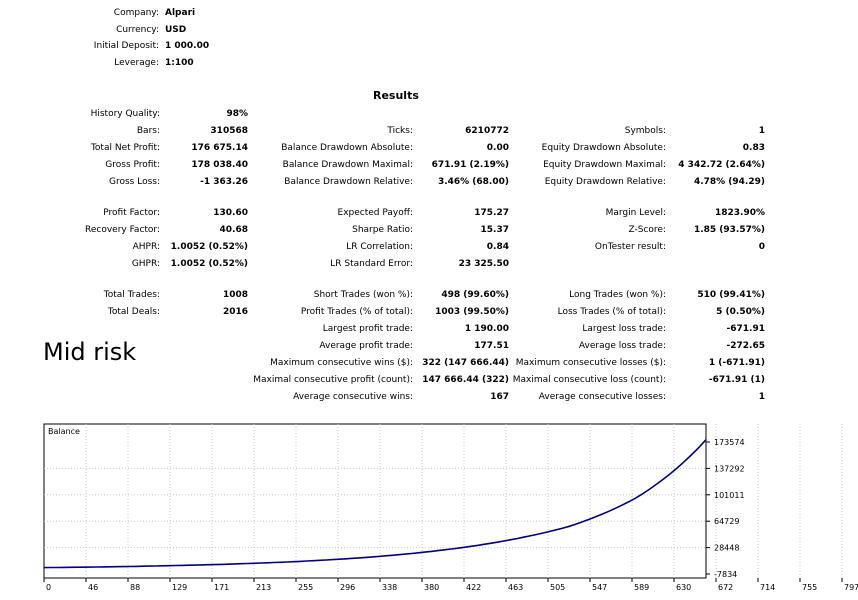 The image size is (858, 600). What do you see at coordinates (209, 264) in the screenshot?
I see `ghpr-value: 1.0052 (0.52%)` at bounding box center [209, 264].